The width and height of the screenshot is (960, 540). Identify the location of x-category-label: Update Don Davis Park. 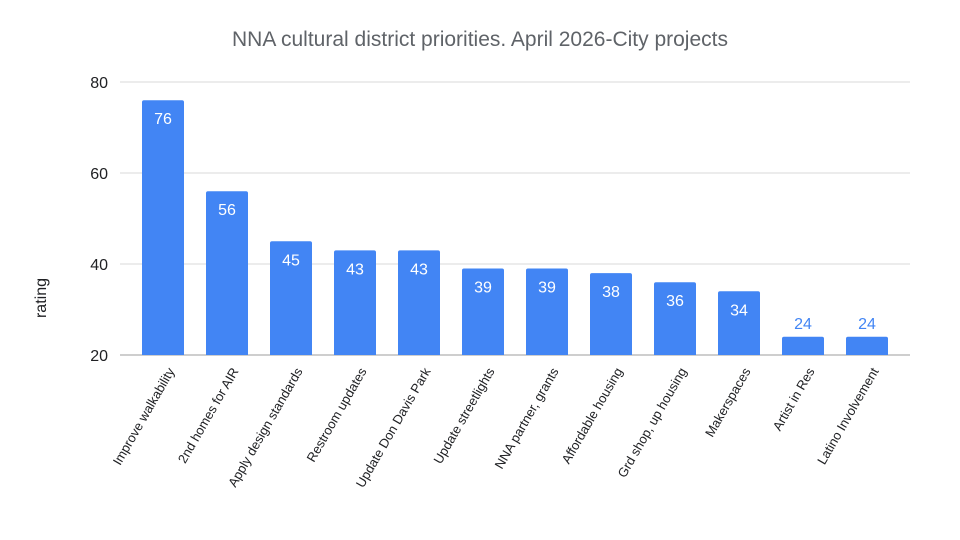
(393, 428).